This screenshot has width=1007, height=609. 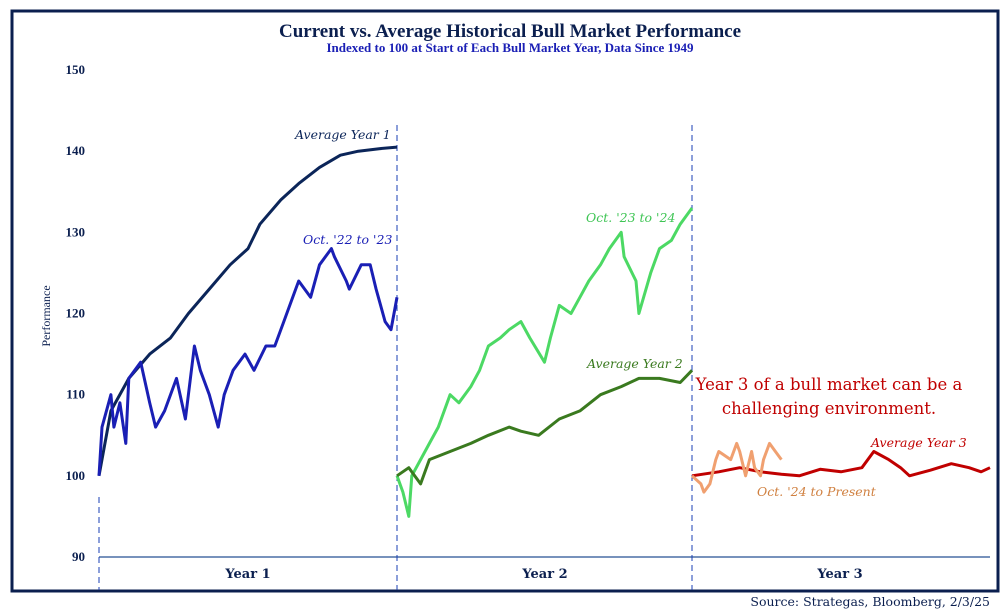 What do you see at coordinates (544, 574) in the screenshot?
I see `x-tick-year-2: Year 2` at bounding box center [544, 574].